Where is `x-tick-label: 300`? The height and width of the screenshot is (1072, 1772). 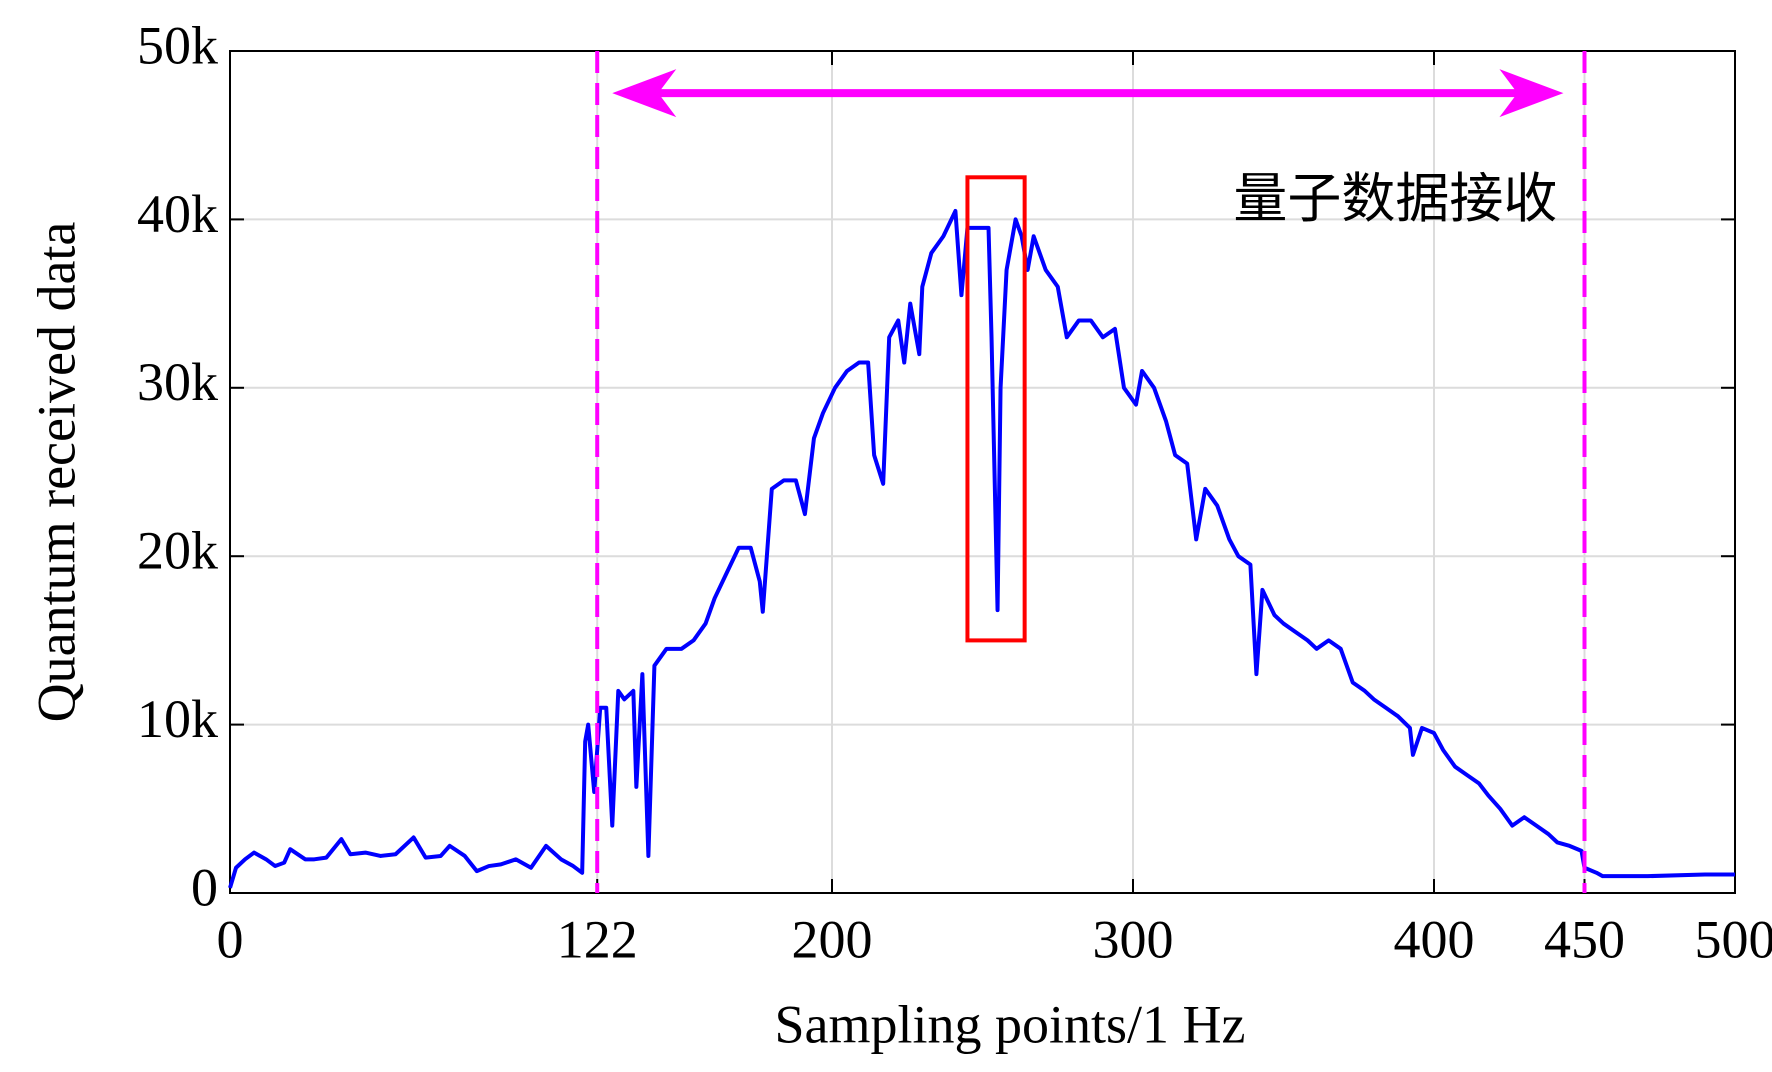 x-tick-label: 300 is located at coordinates (1133, 939).